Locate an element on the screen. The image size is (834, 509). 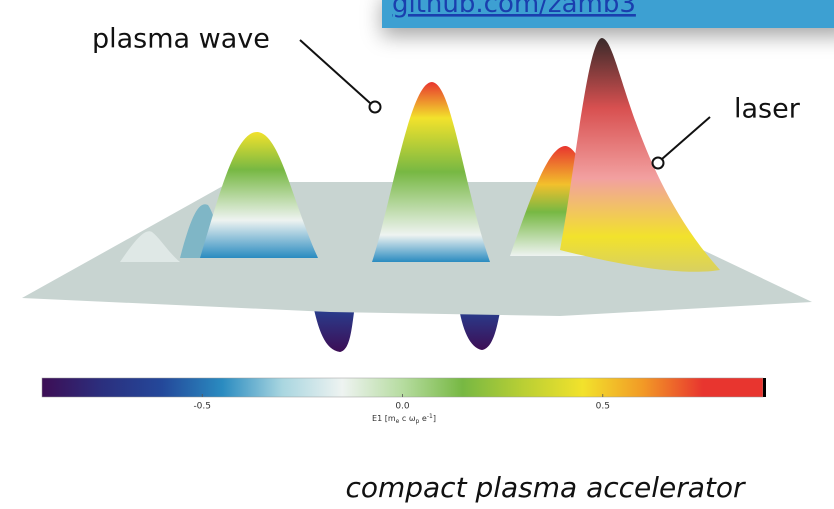
colorbar-end is located at coordinates (764, 387).